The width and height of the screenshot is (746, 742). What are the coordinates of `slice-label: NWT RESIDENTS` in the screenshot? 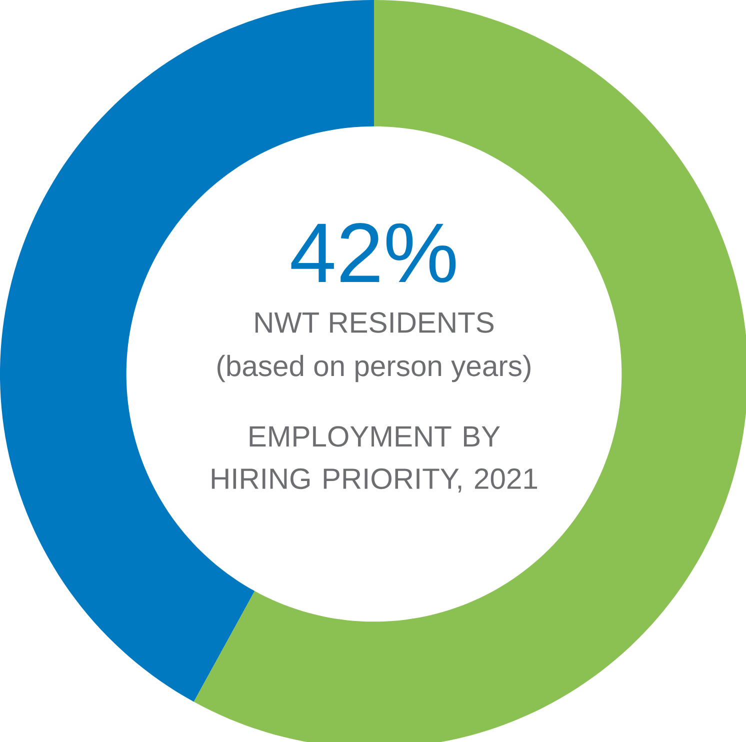 It's located at (375, 322).